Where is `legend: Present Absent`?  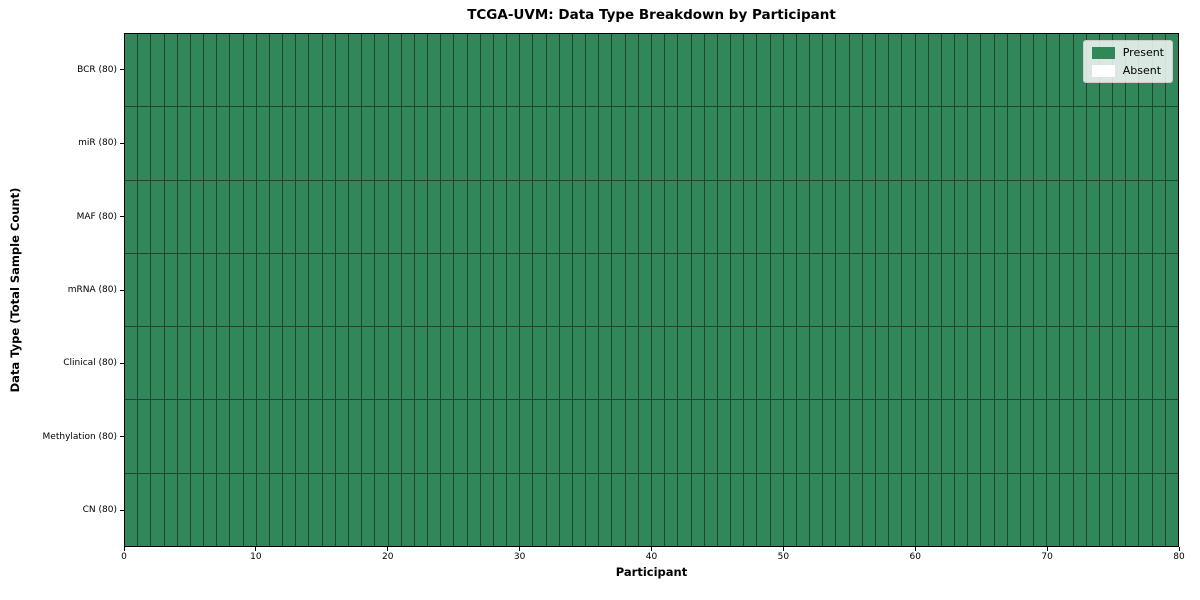 legend: Present Absent is located at coordinates (1127, 61).